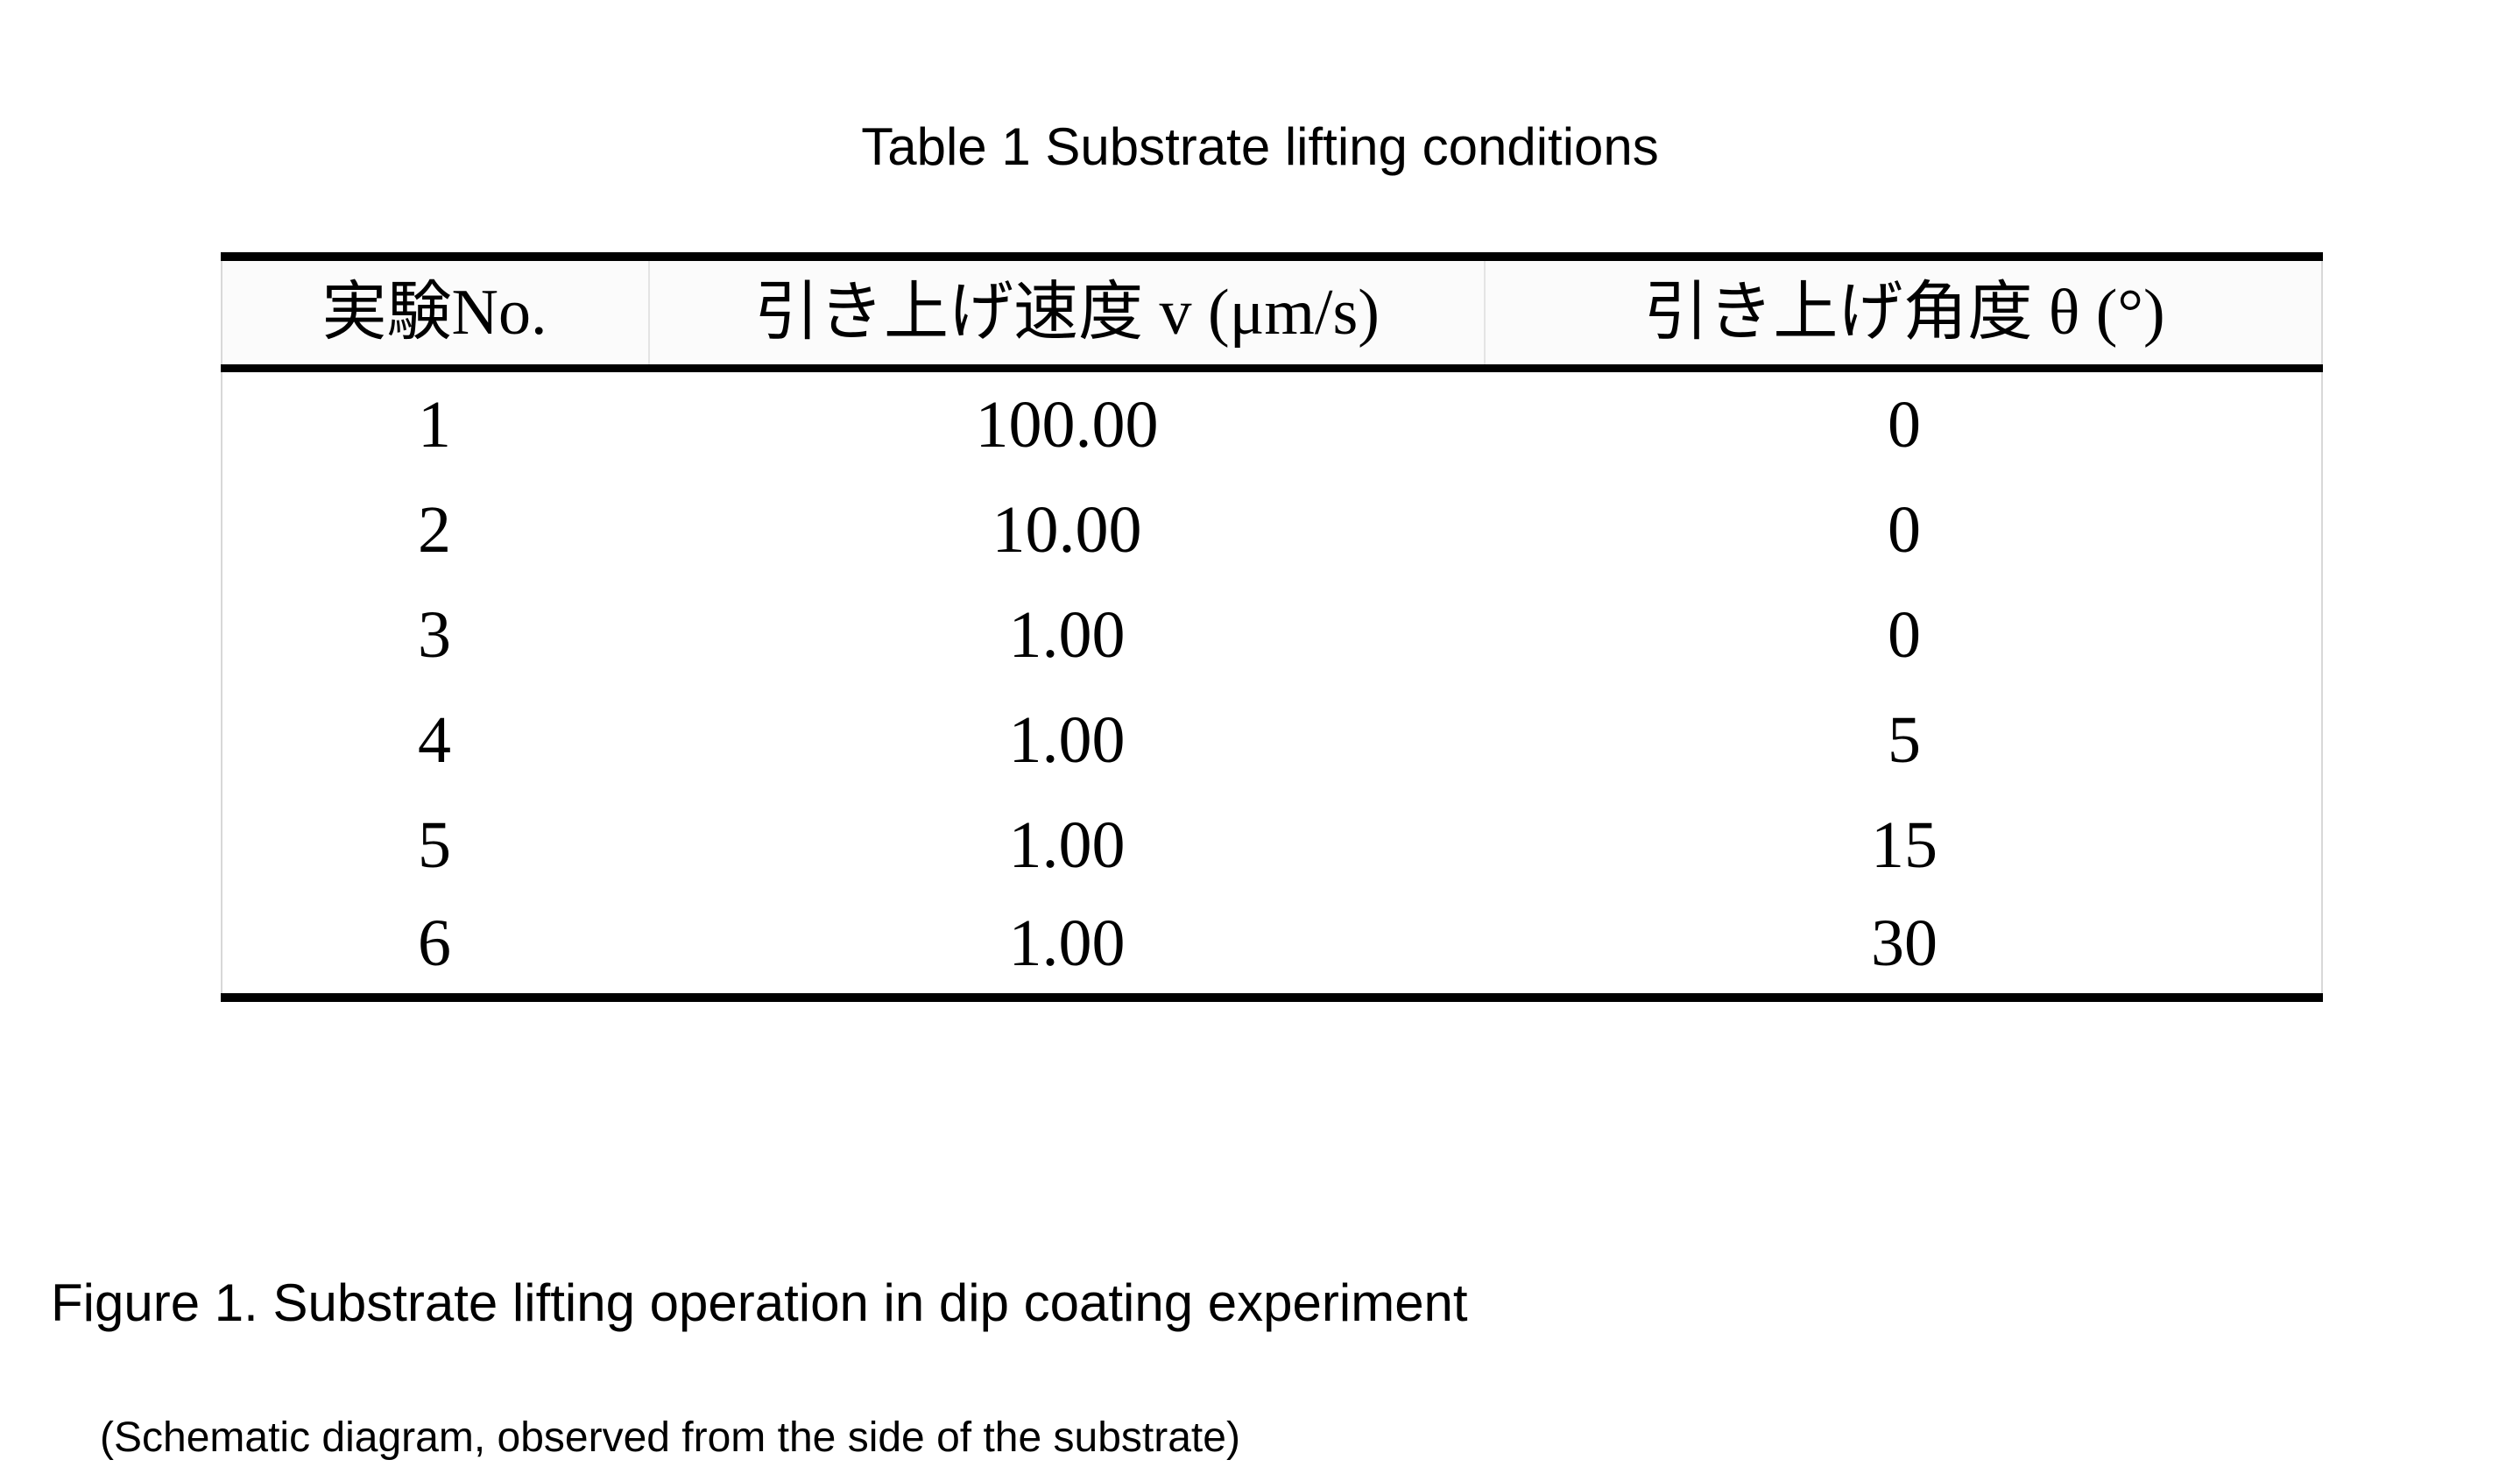  What do you see at coordinates (1272, 944) in the screenshot?
I see `table-row: 6 1.00 30` at bounding box center [1272, 944].